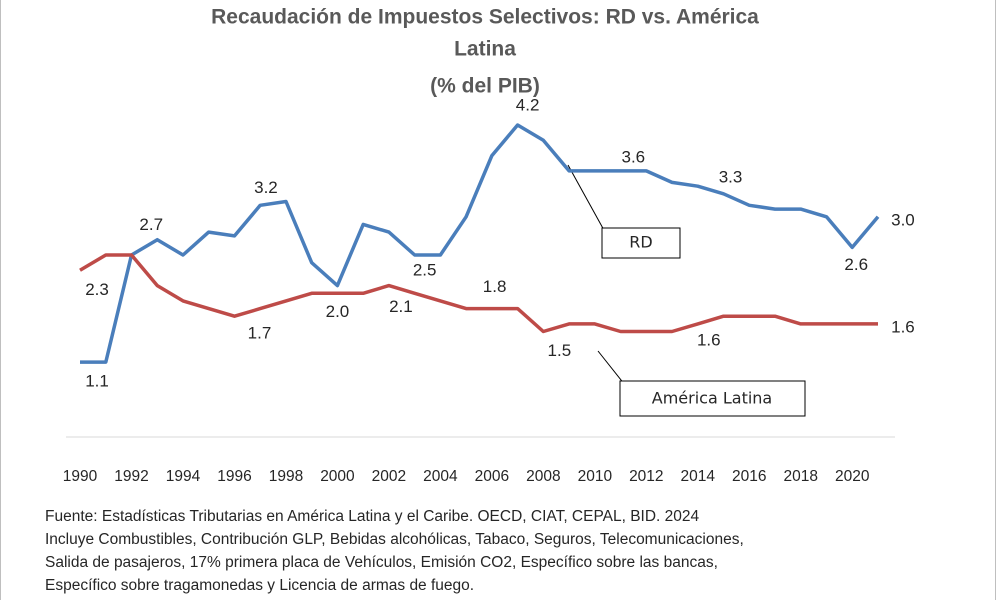 This screenshot has height=600, width=1000. I want to click on data-label: 4.2, so click(528, 104).